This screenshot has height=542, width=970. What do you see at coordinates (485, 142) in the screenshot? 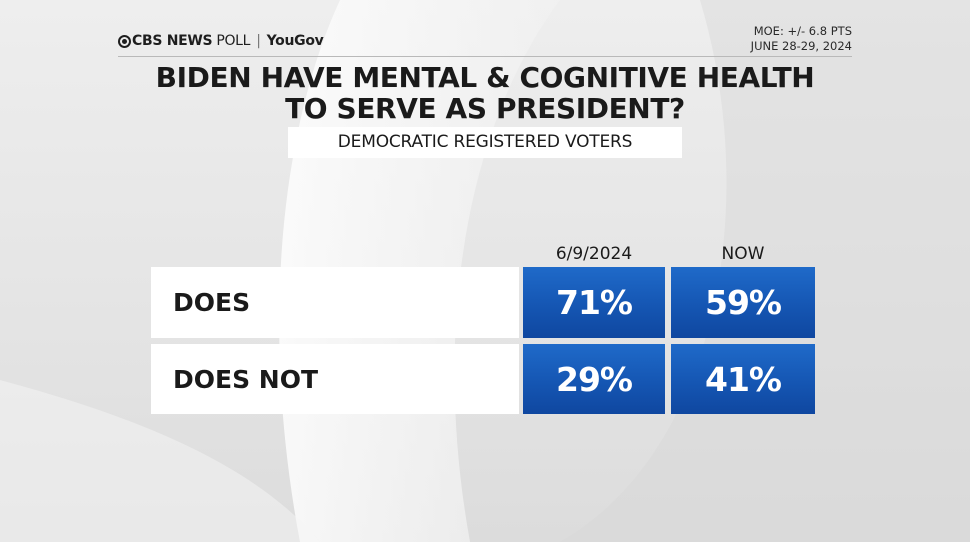
I see `chart-subtitle: DEMOCRATIC REGISTERED VOTERS` at bounding box center [485, 142].